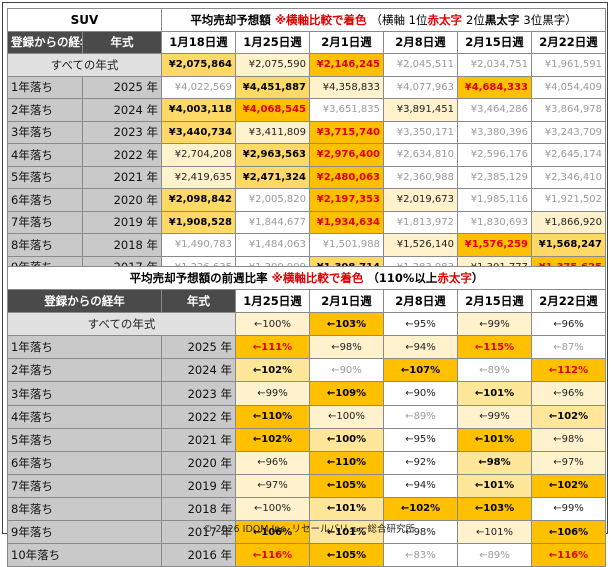  What do you see at coordinates (45, 110) in the screenshot?
I see `row-age-label: 2年落ち` at bounding box center [45, 110].